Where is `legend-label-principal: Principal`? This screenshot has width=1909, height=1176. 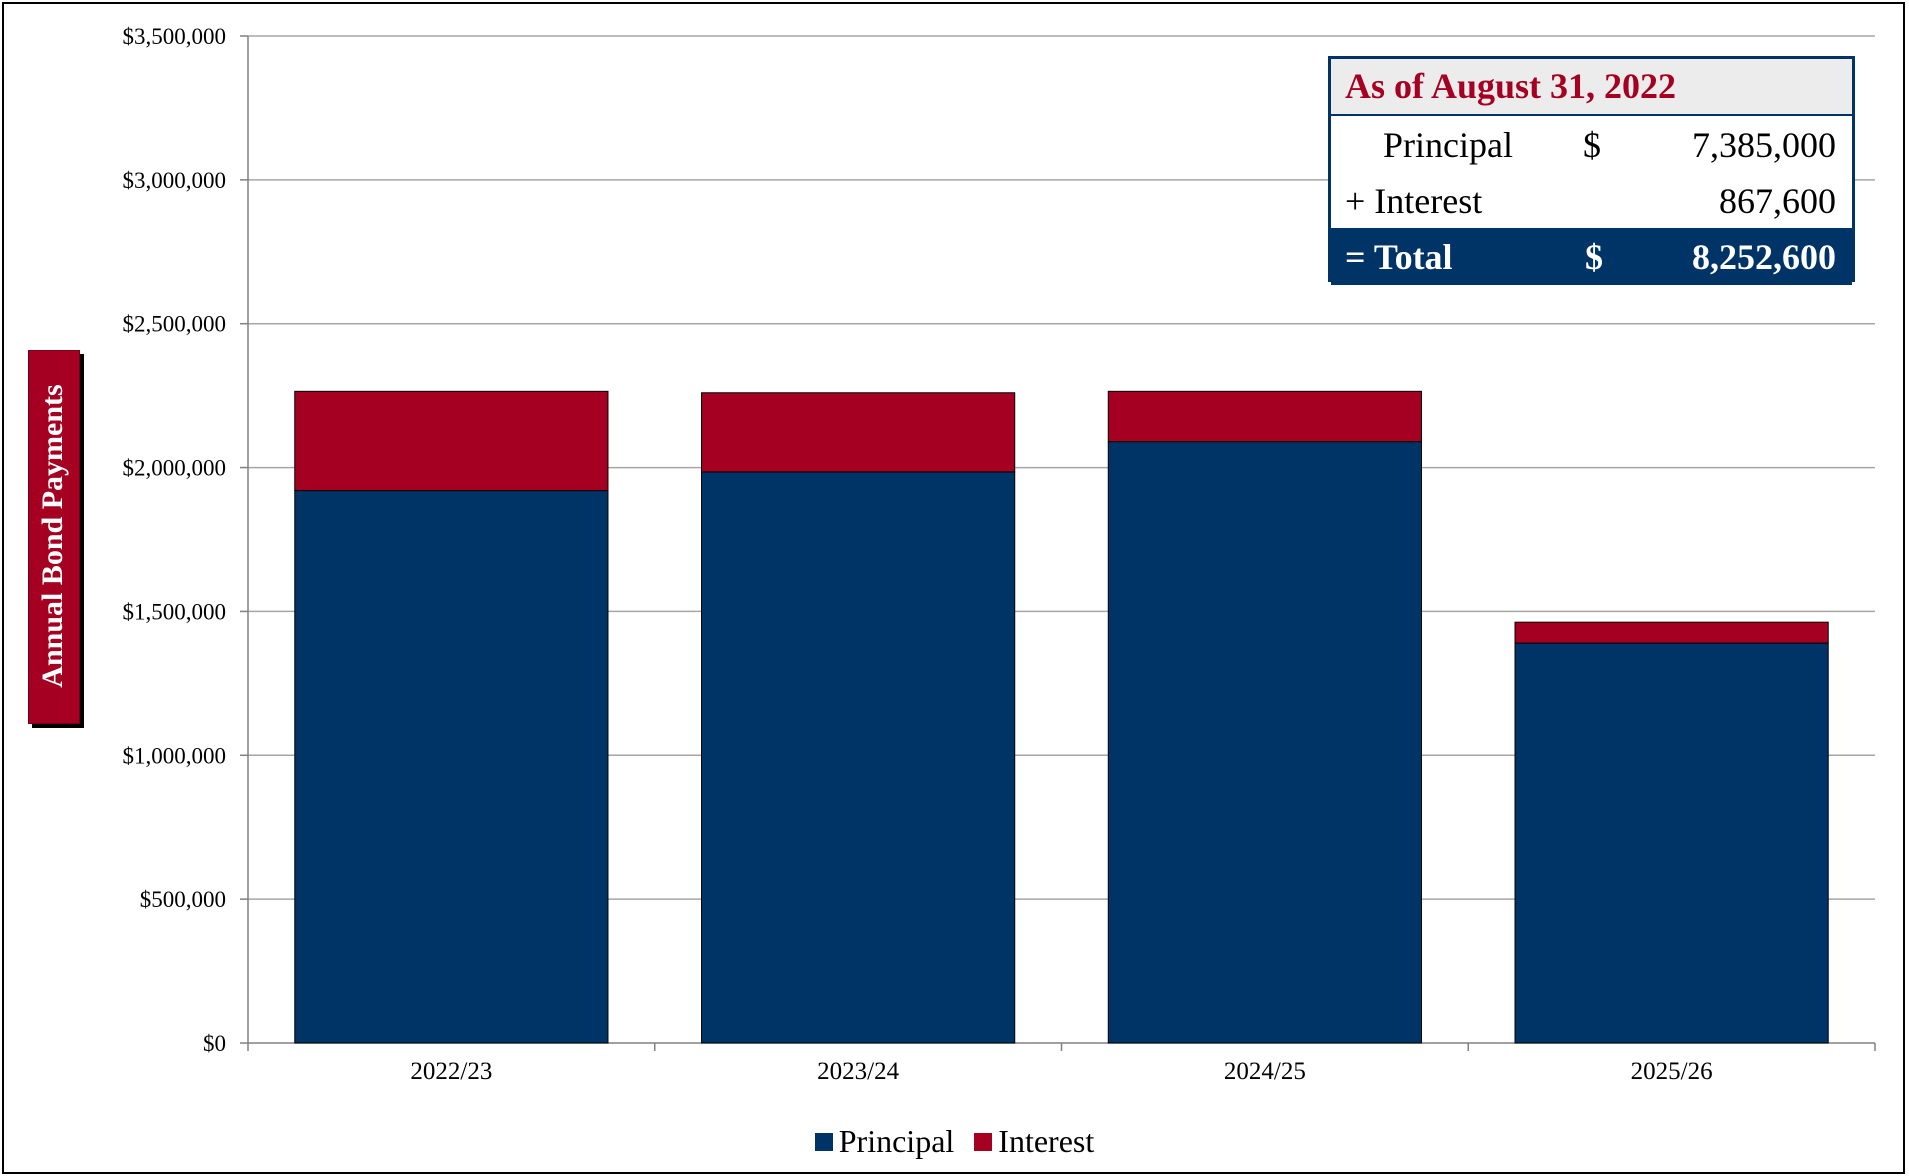
legend-label-principal: Principal is located at coordinates (896, 1141).